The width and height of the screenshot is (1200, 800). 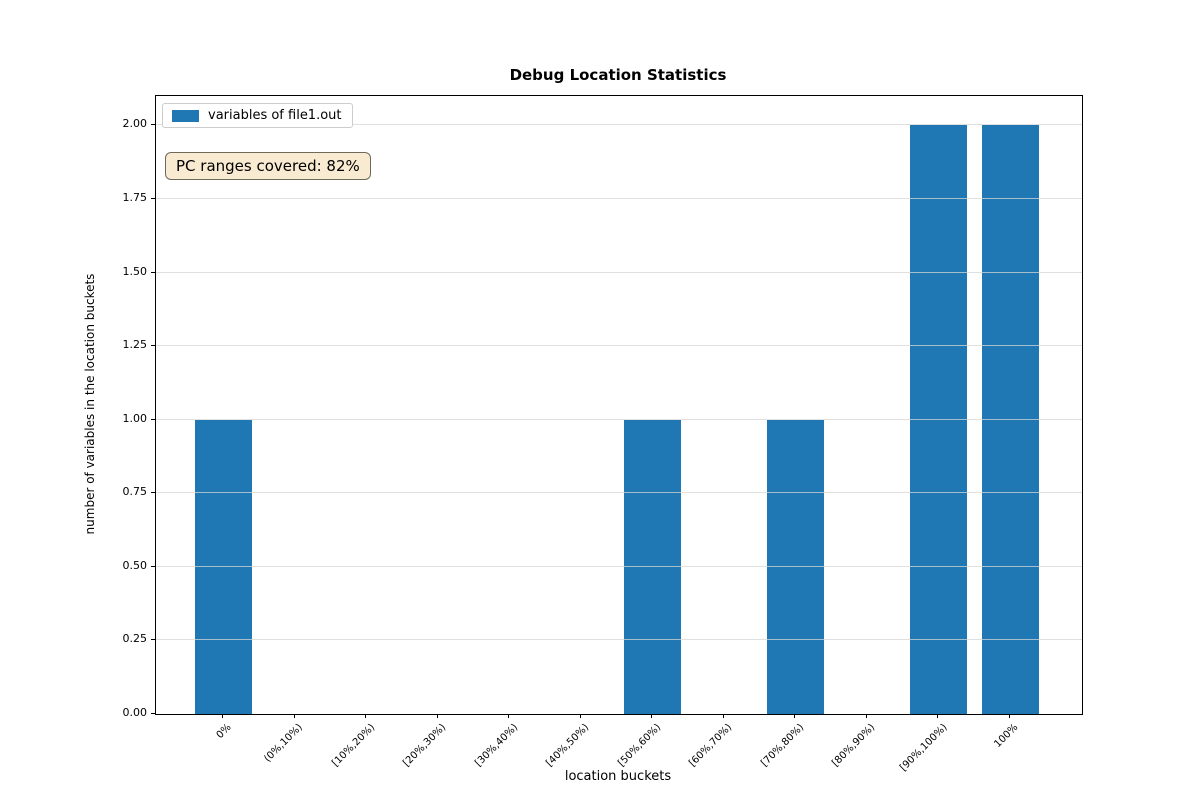 I want to click on y-tick-label-0.50: 0.50, so click(x=135, y=565).